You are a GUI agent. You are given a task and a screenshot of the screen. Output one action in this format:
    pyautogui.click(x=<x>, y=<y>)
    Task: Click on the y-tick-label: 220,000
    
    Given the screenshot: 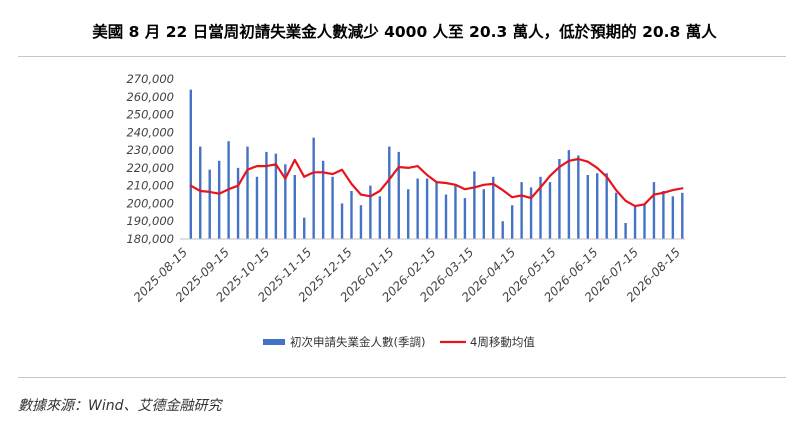 What is the action you would take?
    pyautogui.click(x=150, y=168)
    